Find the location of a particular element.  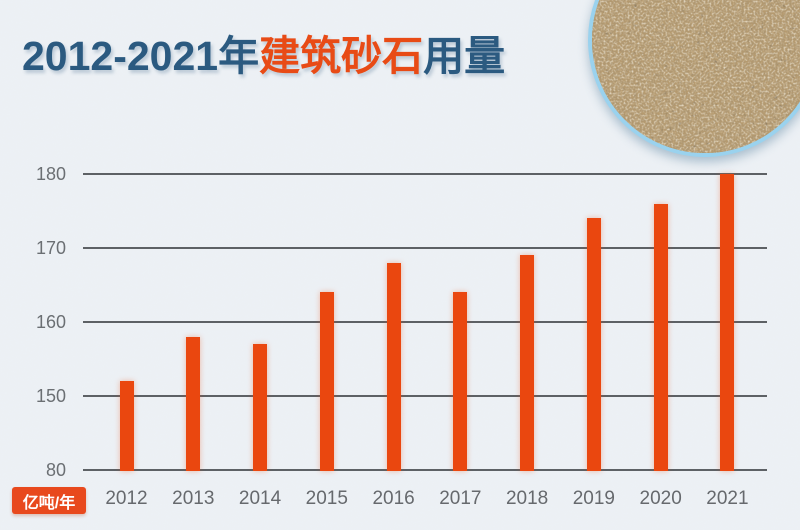

bar-2017 is located at coordinates (460, 381).